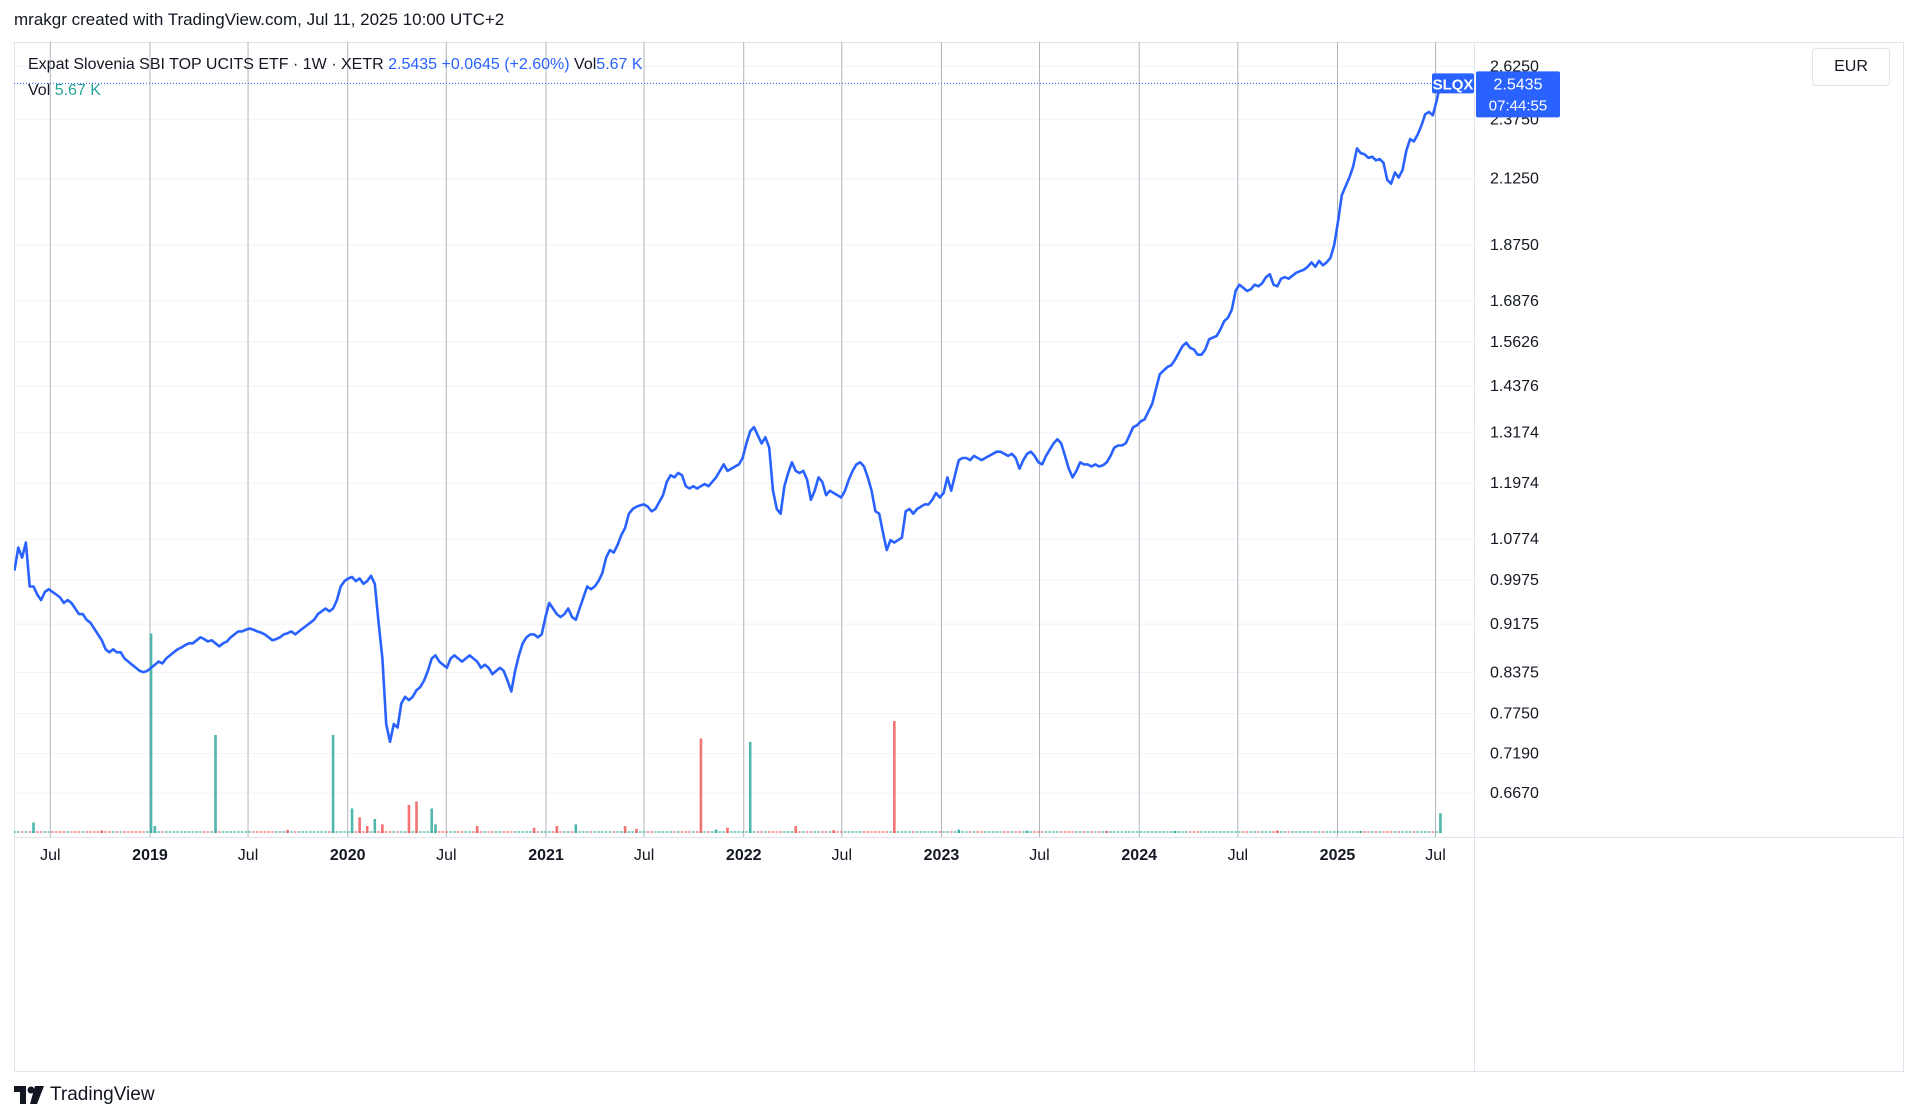 The image size is (1917, 1116). Describe the element at coordinates (84, 1095) in the screenshot. I see `footer-logo: TradingView` at that location.